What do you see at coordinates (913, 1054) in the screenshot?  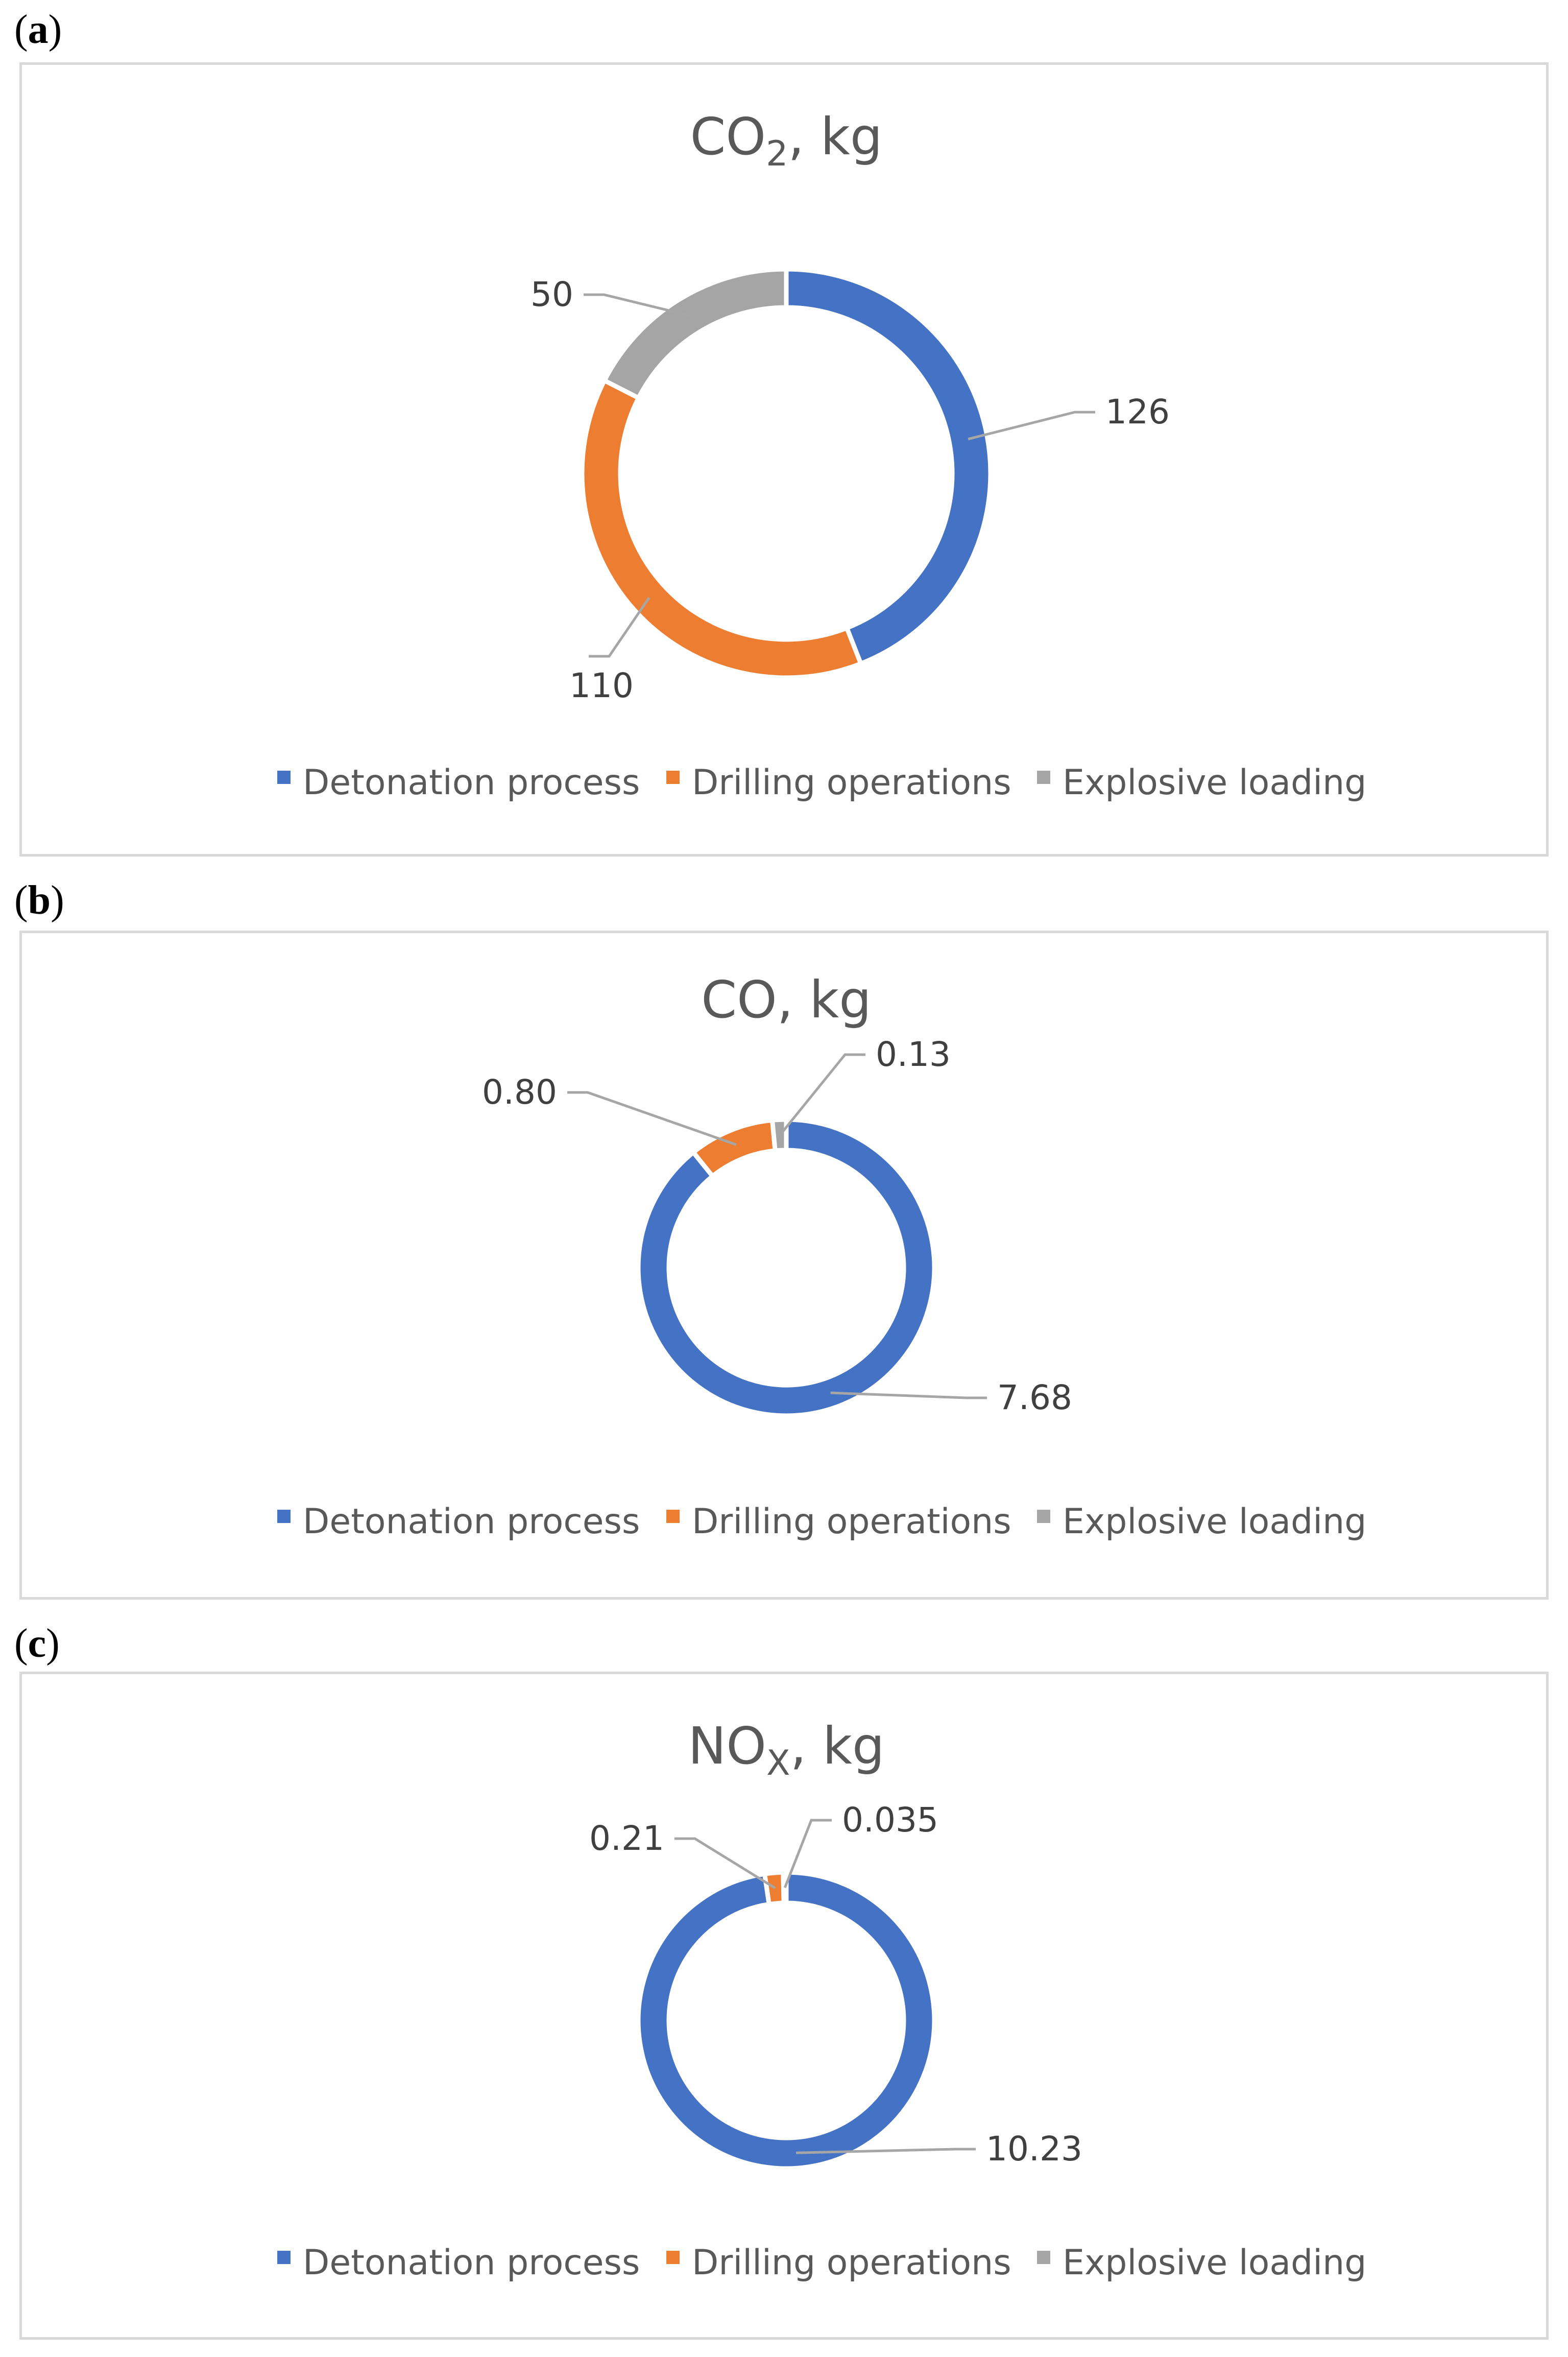 I see `data-label: 0.13` at bounding box center [913, 1054].